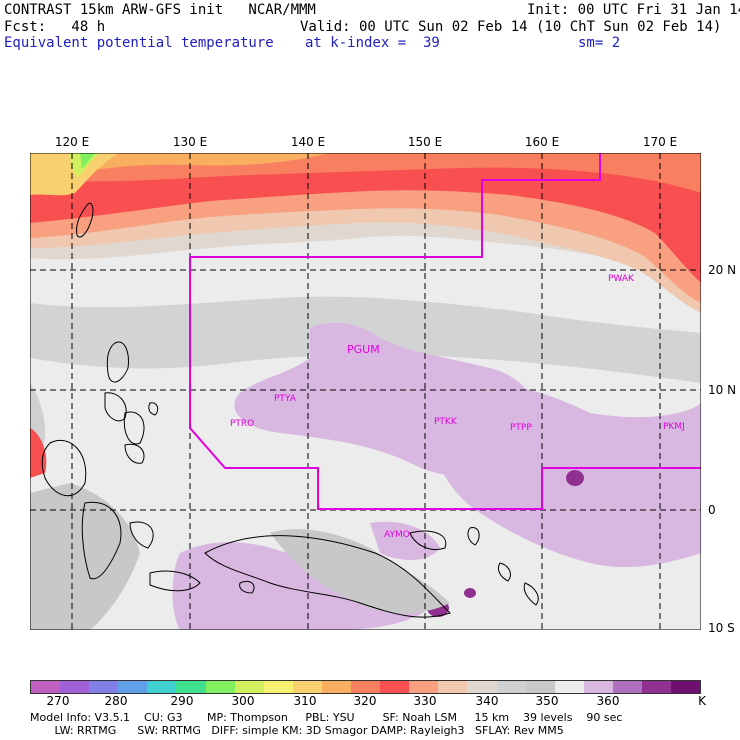 This screenshot has height=740, width=740. I want to click on legend-label-290: 290, so click(182, 701).